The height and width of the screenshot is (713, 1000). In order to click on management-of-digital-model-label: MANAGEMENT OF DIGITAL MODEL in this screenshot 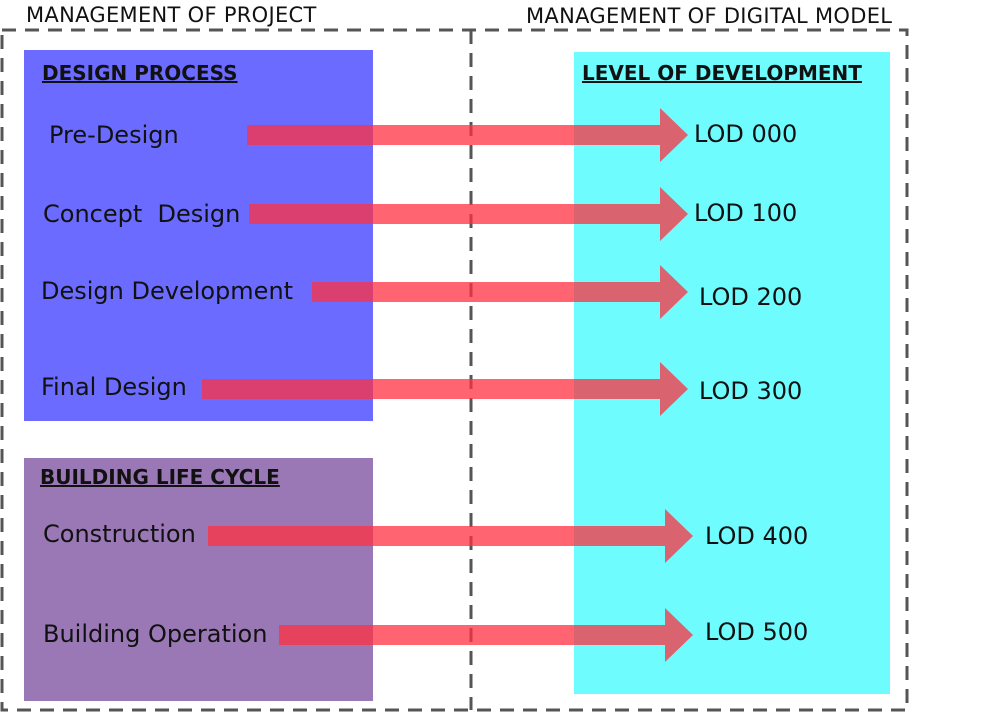, I will do `click(709, 16)`.